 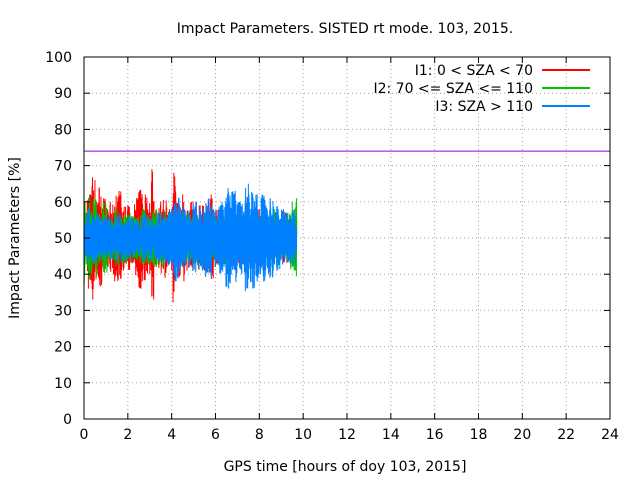 I want to click on x-tick-label-11: 22, so click(x=566, y=435).